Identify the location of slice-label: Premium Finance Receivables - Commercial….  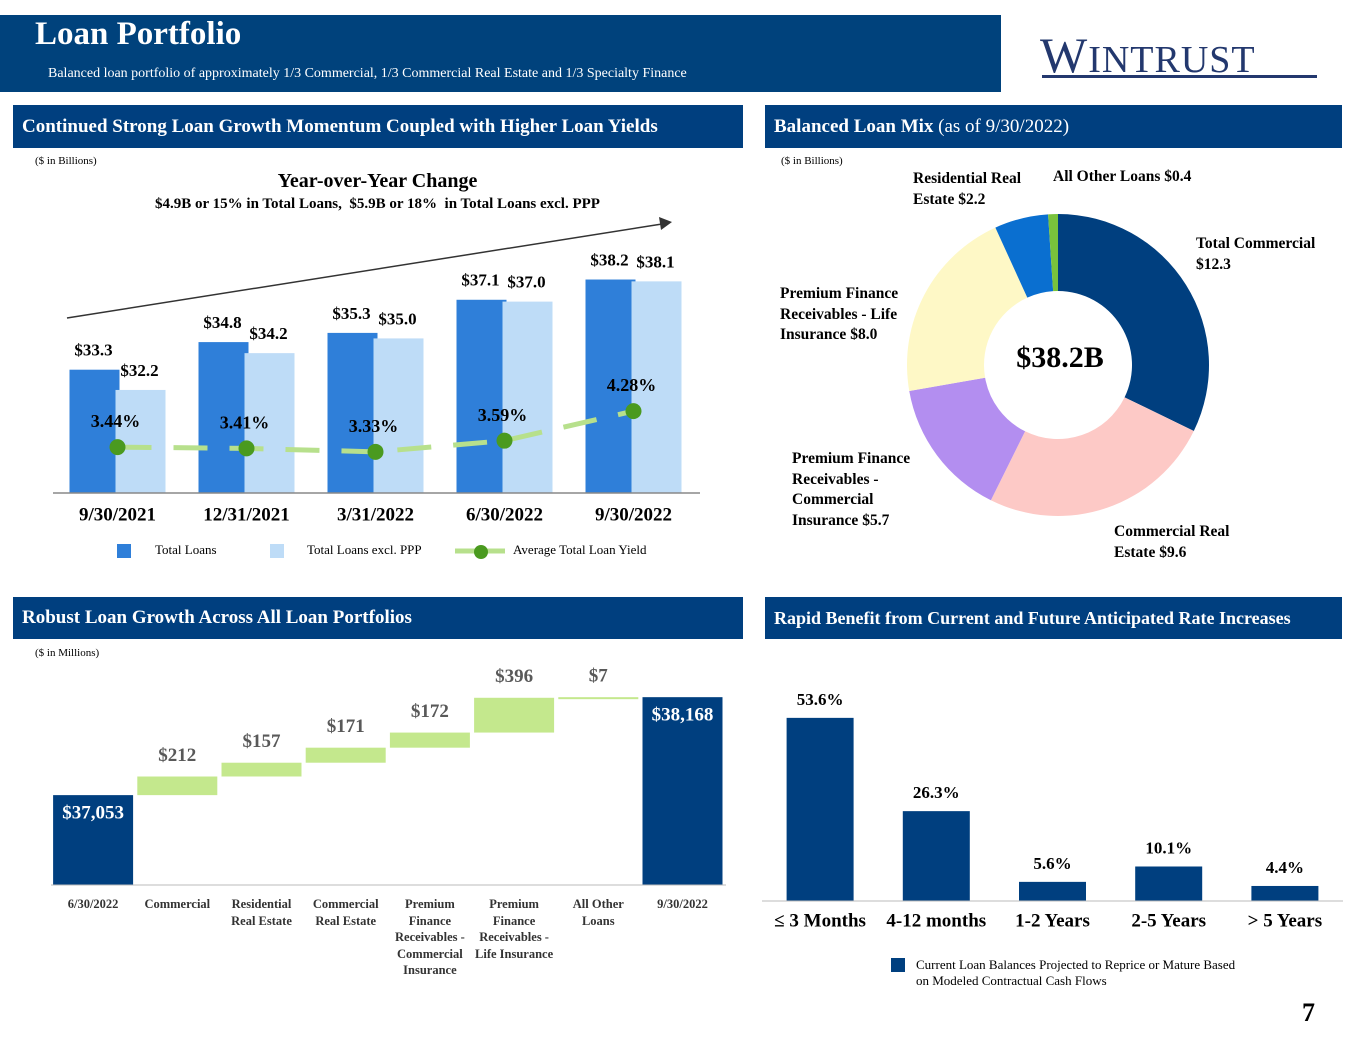
(862, 490).